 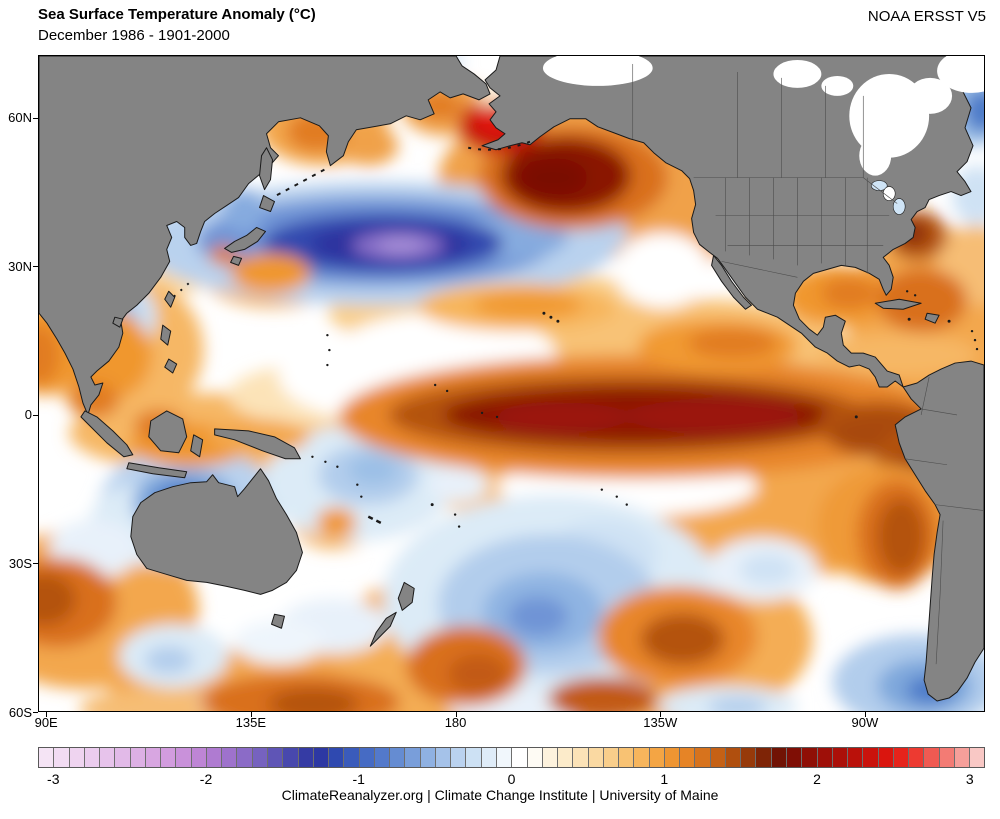 I want to click on lat-tick-label: 60N, so click(x=20, y=118).